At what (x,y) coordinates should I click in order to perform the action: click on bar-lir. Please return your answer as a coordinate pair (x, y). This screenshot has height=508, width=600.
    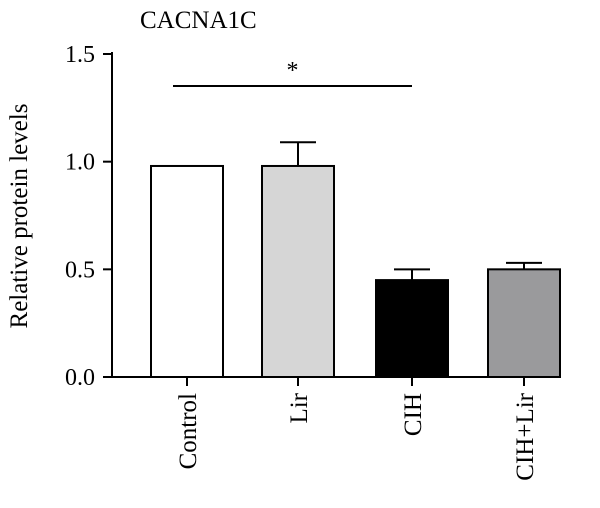
    Looking at the image, I should click on (298, 271).